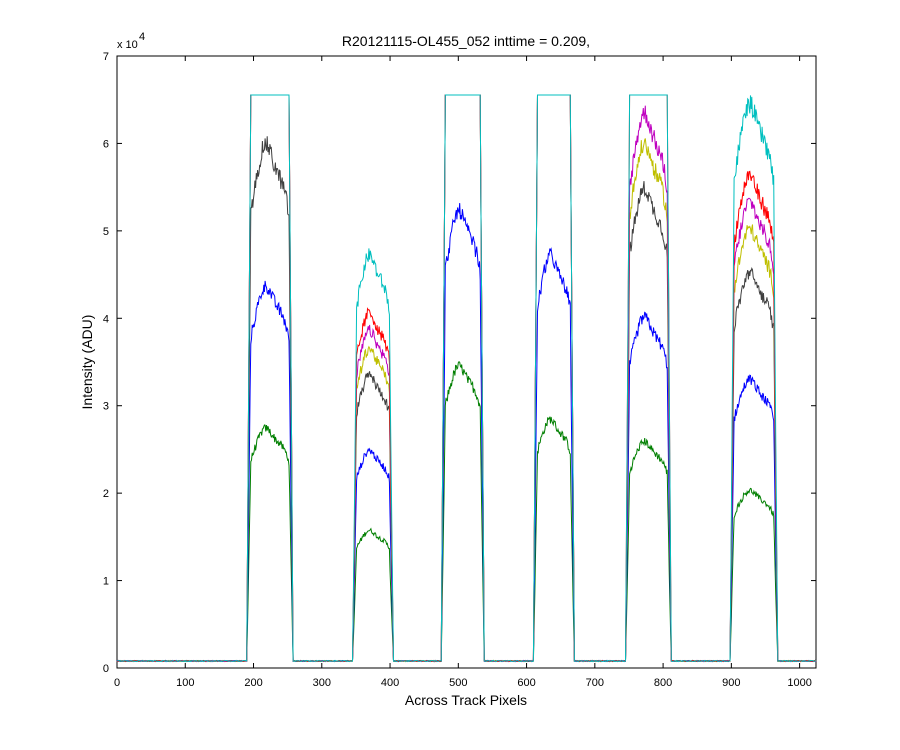 The height and width of the screenshot is (750, 900). What do you see at coordinates (117, 683) in the screenshot?
I see `x-tick-label: 0` at bounding box center [117, 683].